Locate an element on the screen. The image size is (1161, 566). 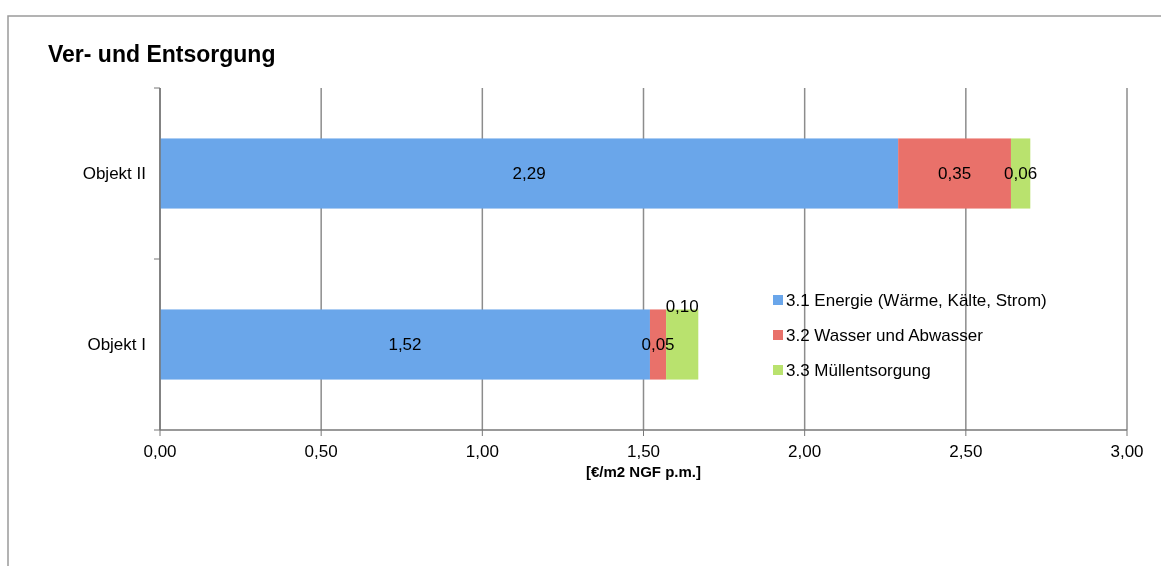
legend-label: 3.1 Energie (Wärme, Kälte, Strom) is located at coordinates (916, 300).